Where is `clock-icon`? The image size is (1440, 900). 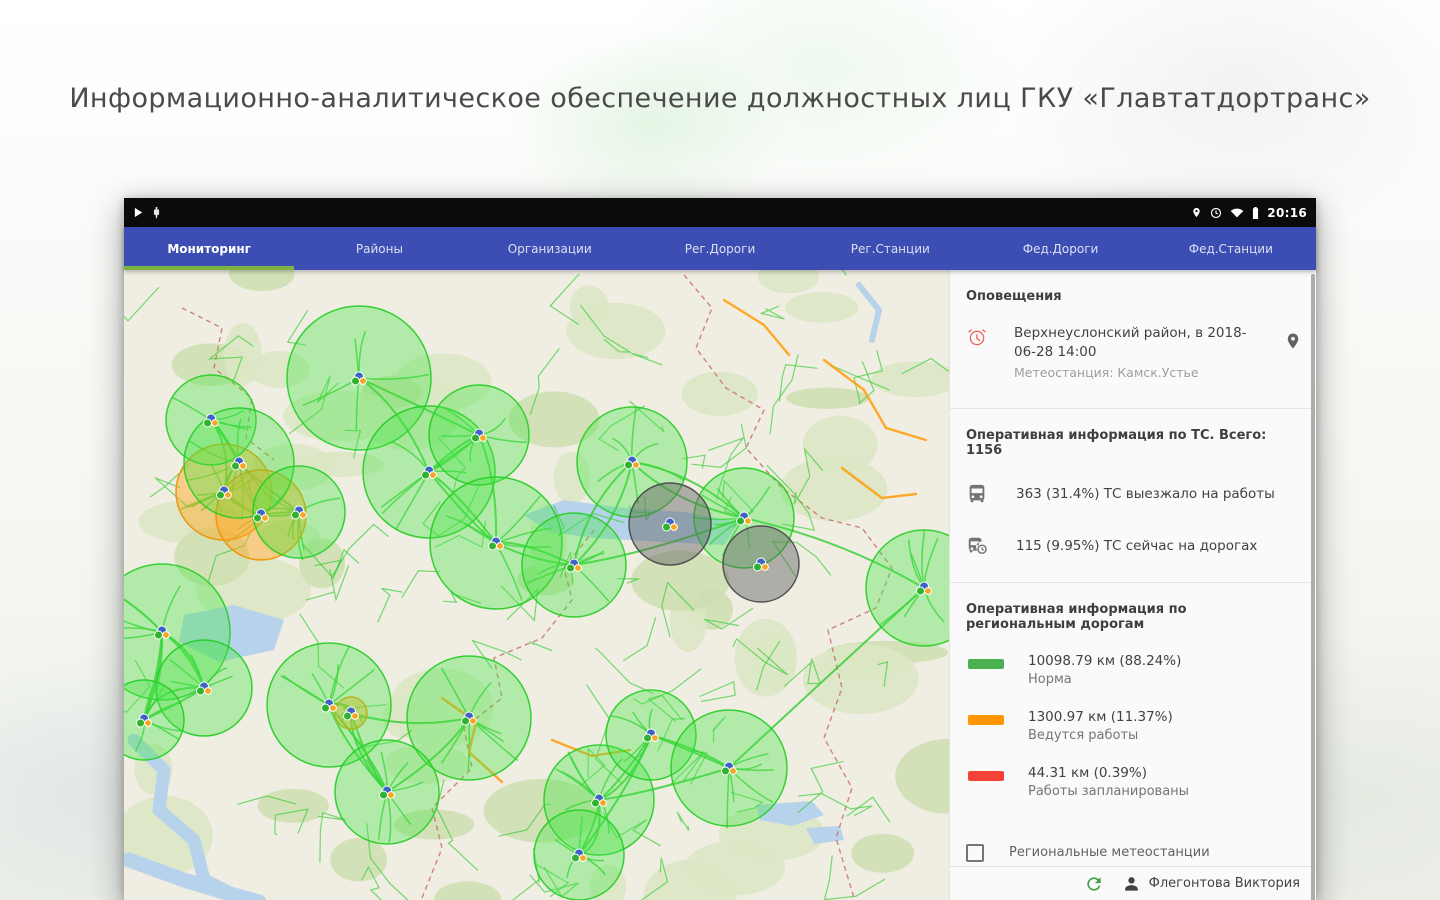 clock-icon is located at coordinates (1216, 213).